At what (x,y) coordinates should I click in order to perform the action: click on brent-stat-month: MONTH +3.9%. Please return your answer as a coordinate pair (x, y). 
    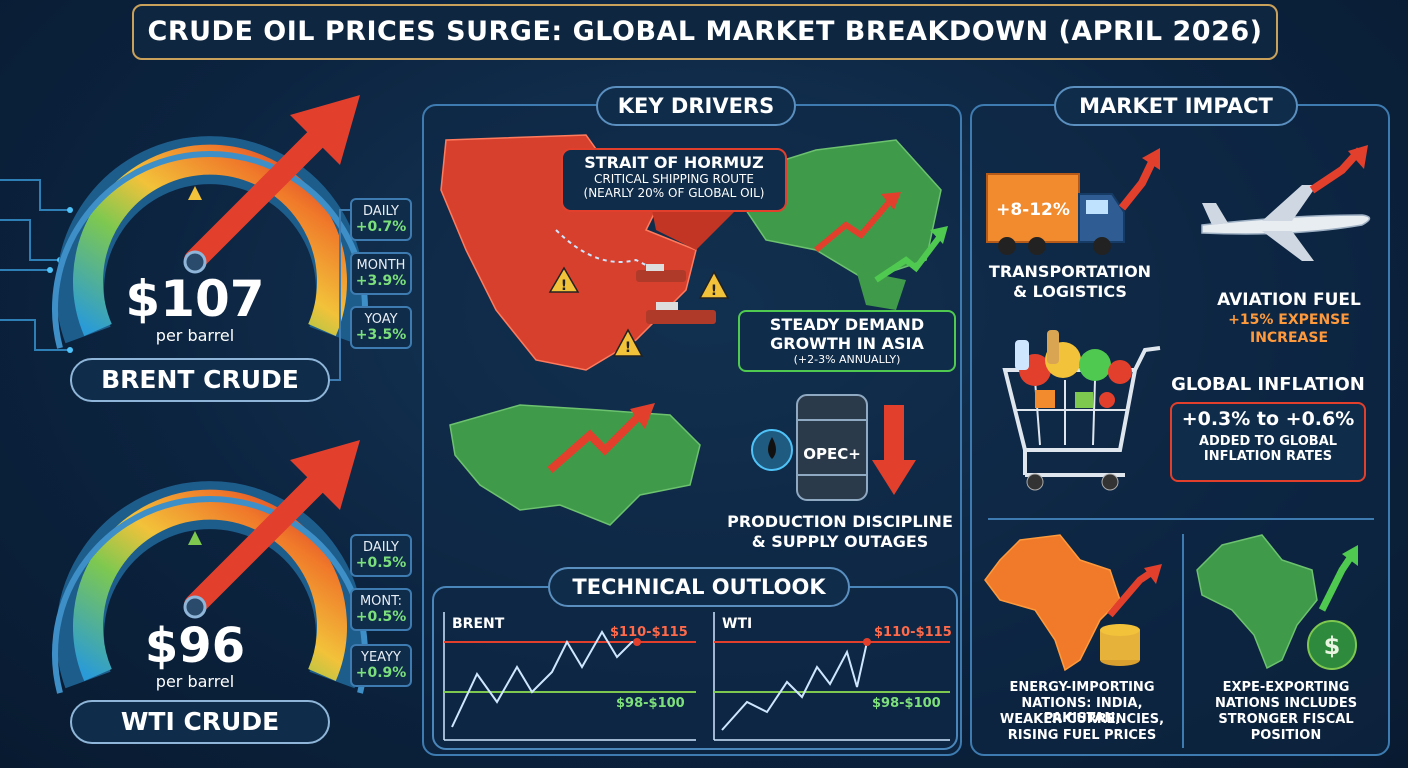
    Looking at the image, I should click on (381, 273).